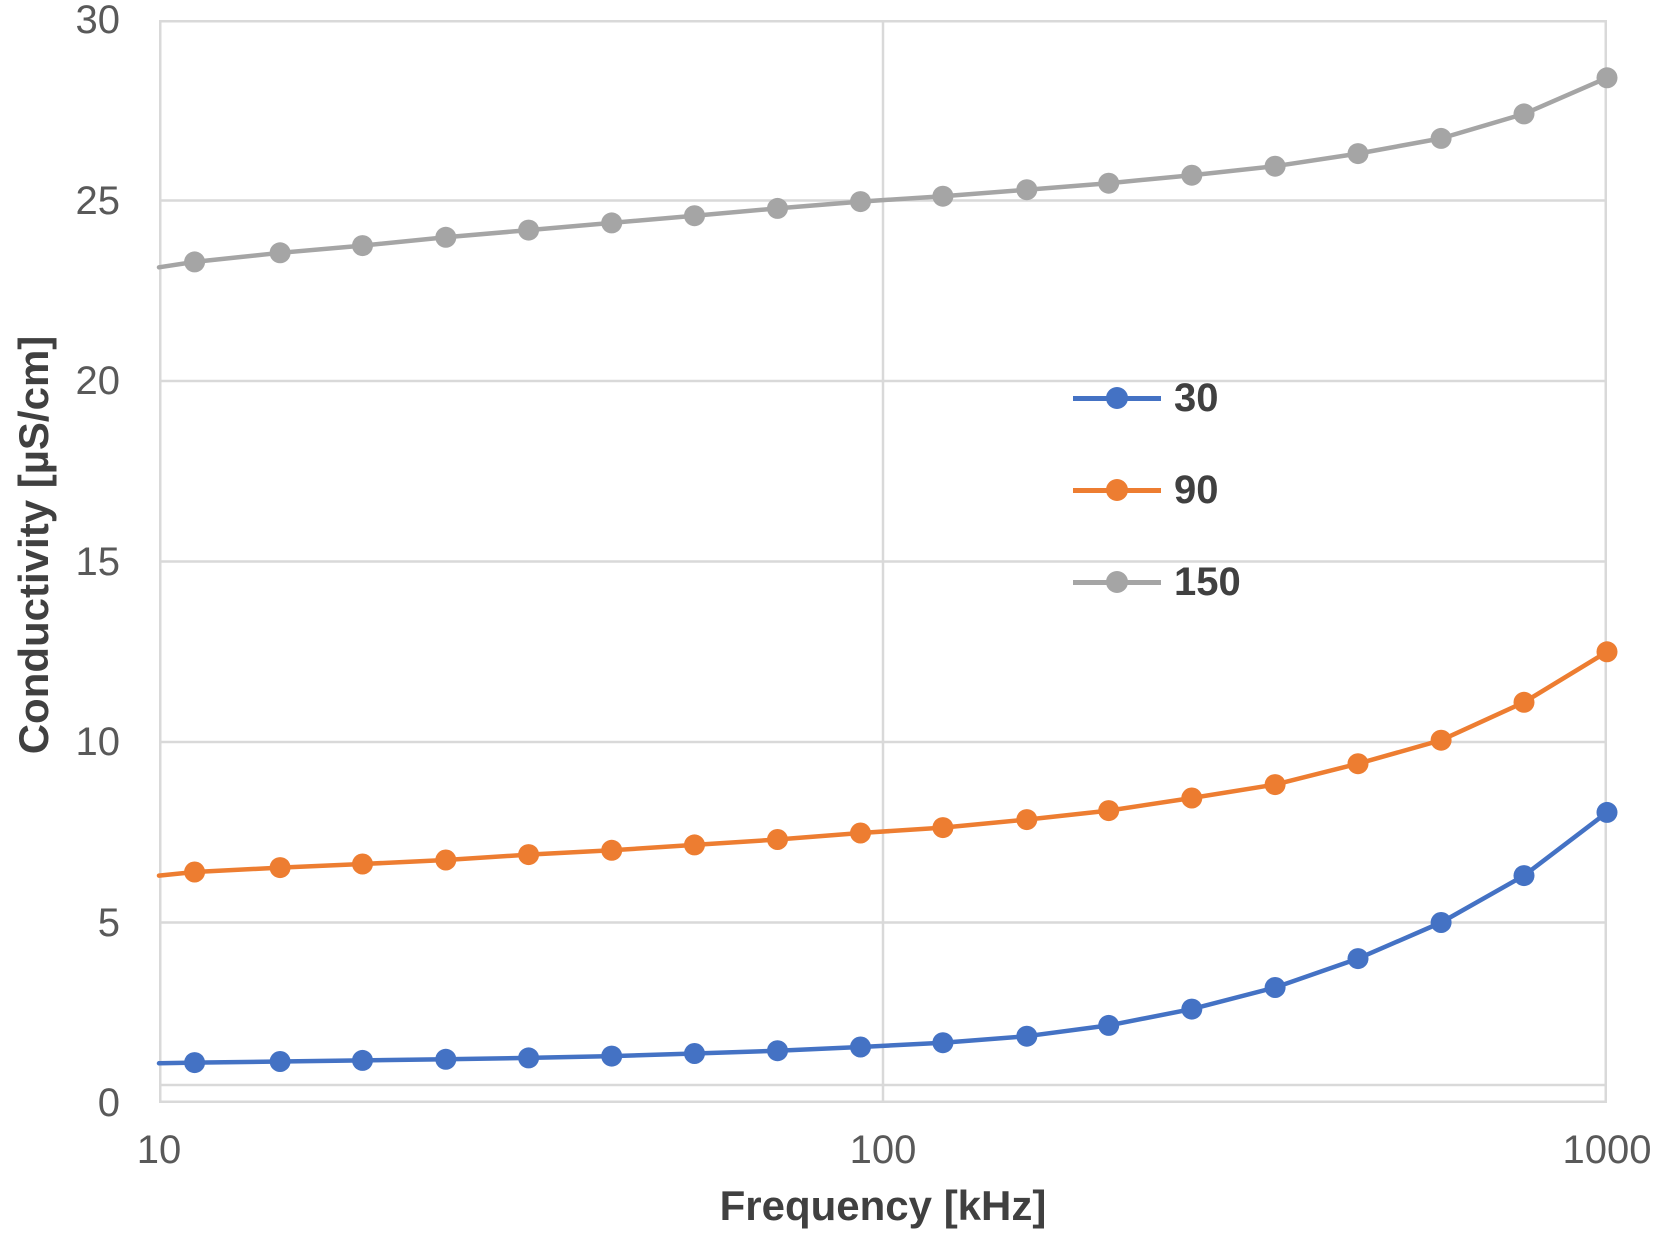 The image size is (1658, 1242). I want to click on y-tick-label-0: 0, so click(108, 1103).